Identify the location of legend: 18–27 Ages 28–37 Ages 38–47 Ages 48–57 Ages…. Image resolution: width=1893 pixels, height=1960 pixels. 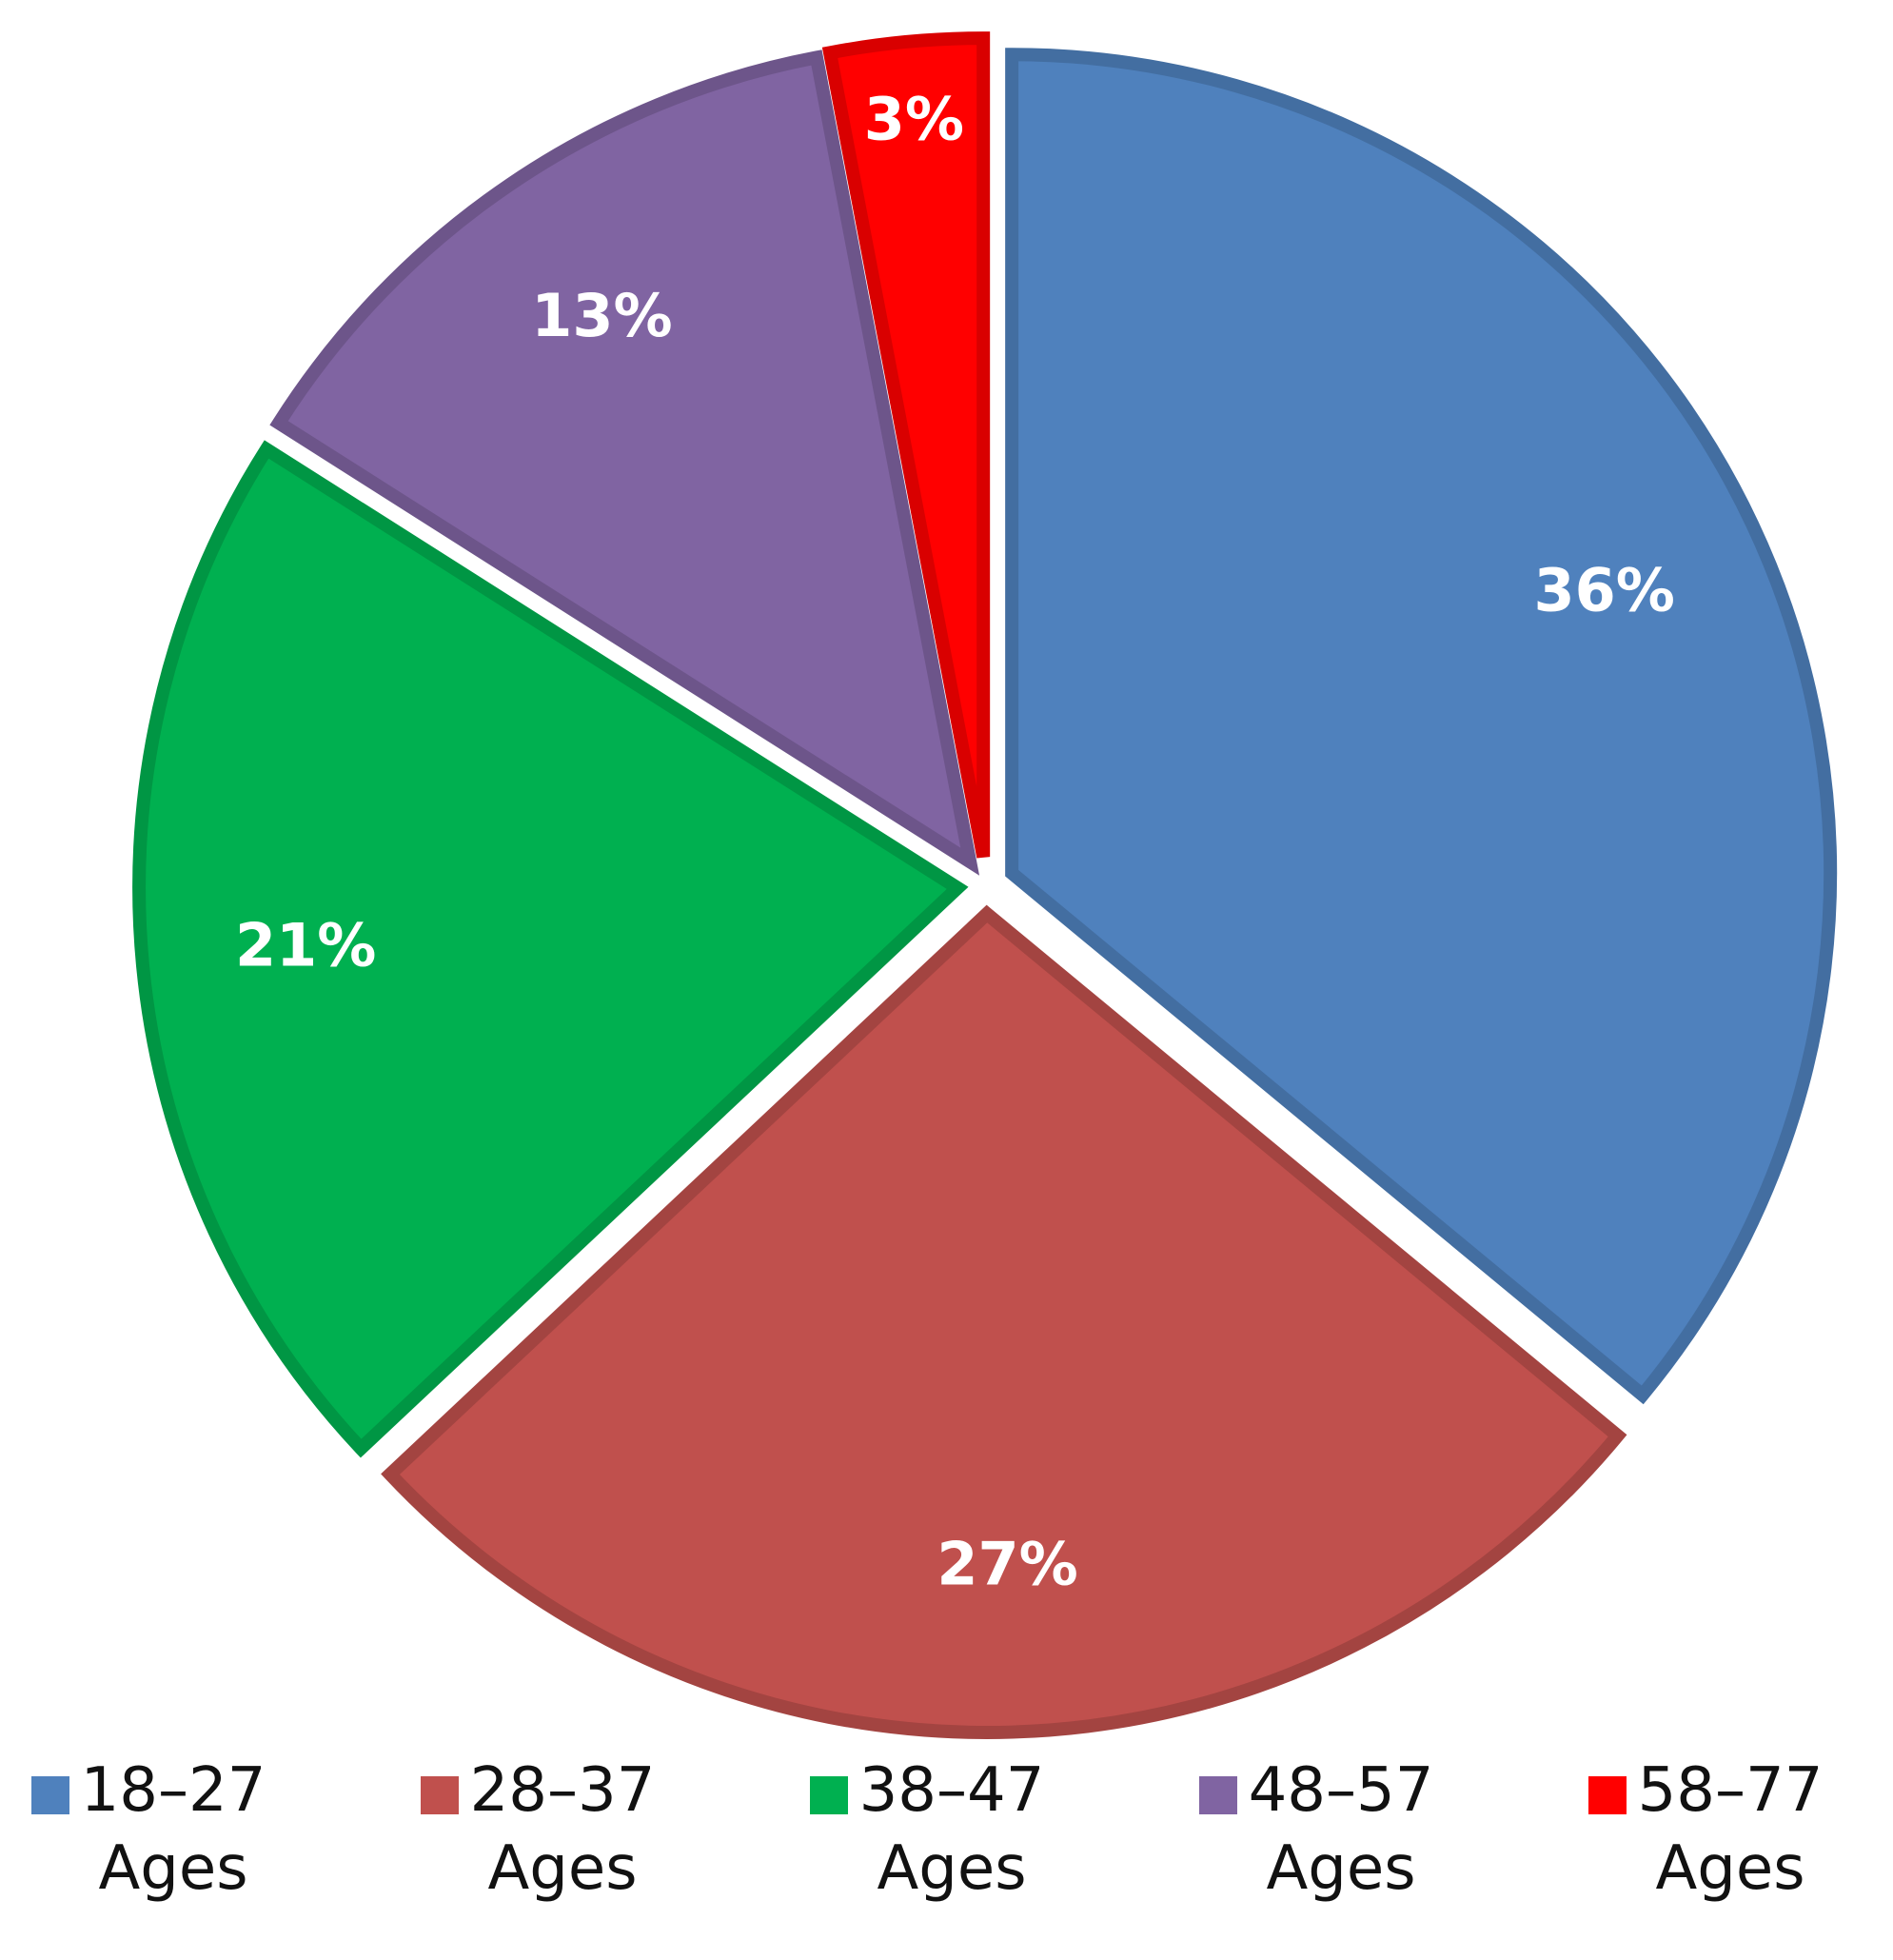
(946, 1838).